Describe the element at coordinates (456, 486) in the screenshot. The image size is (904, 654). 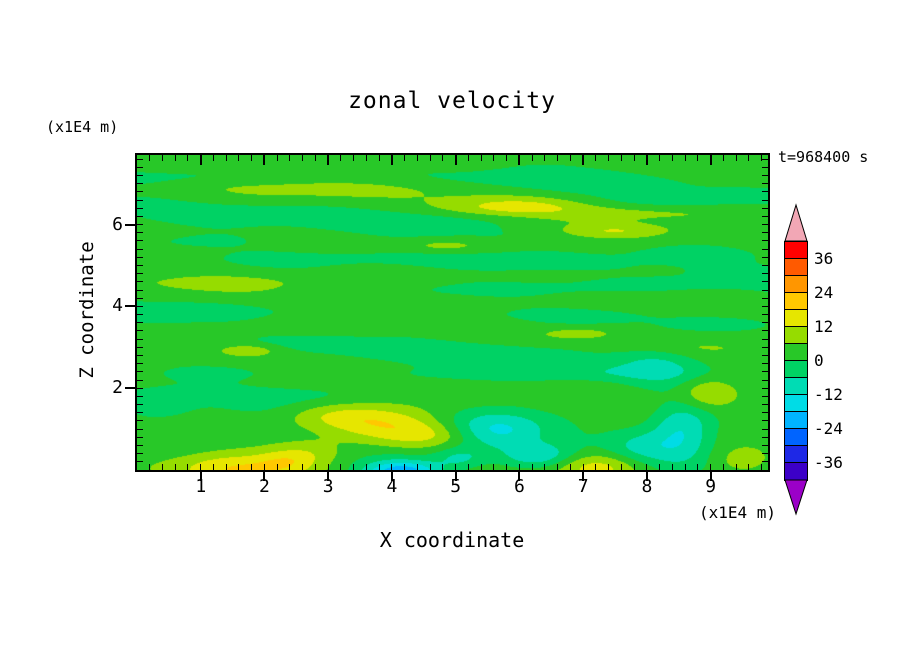
I see `x-tick-label: 5` at that location.